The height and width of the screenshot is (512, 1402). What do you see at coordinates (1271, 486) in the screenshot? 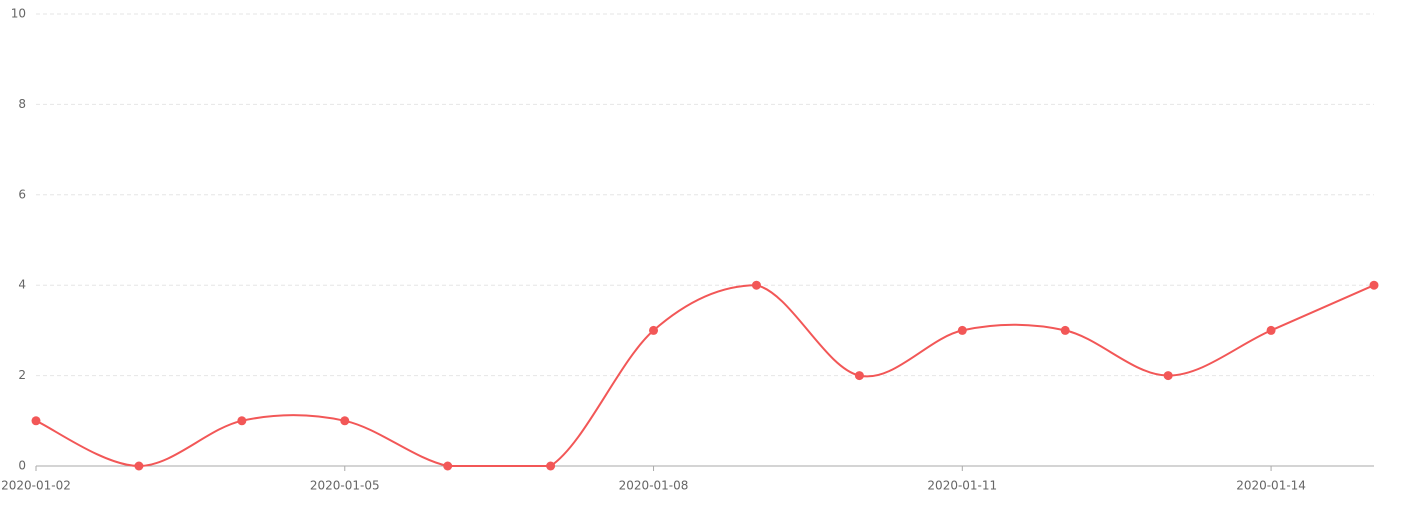
I see `x-tick-label: 2020-01-14` at bounding box center [1271, 486].